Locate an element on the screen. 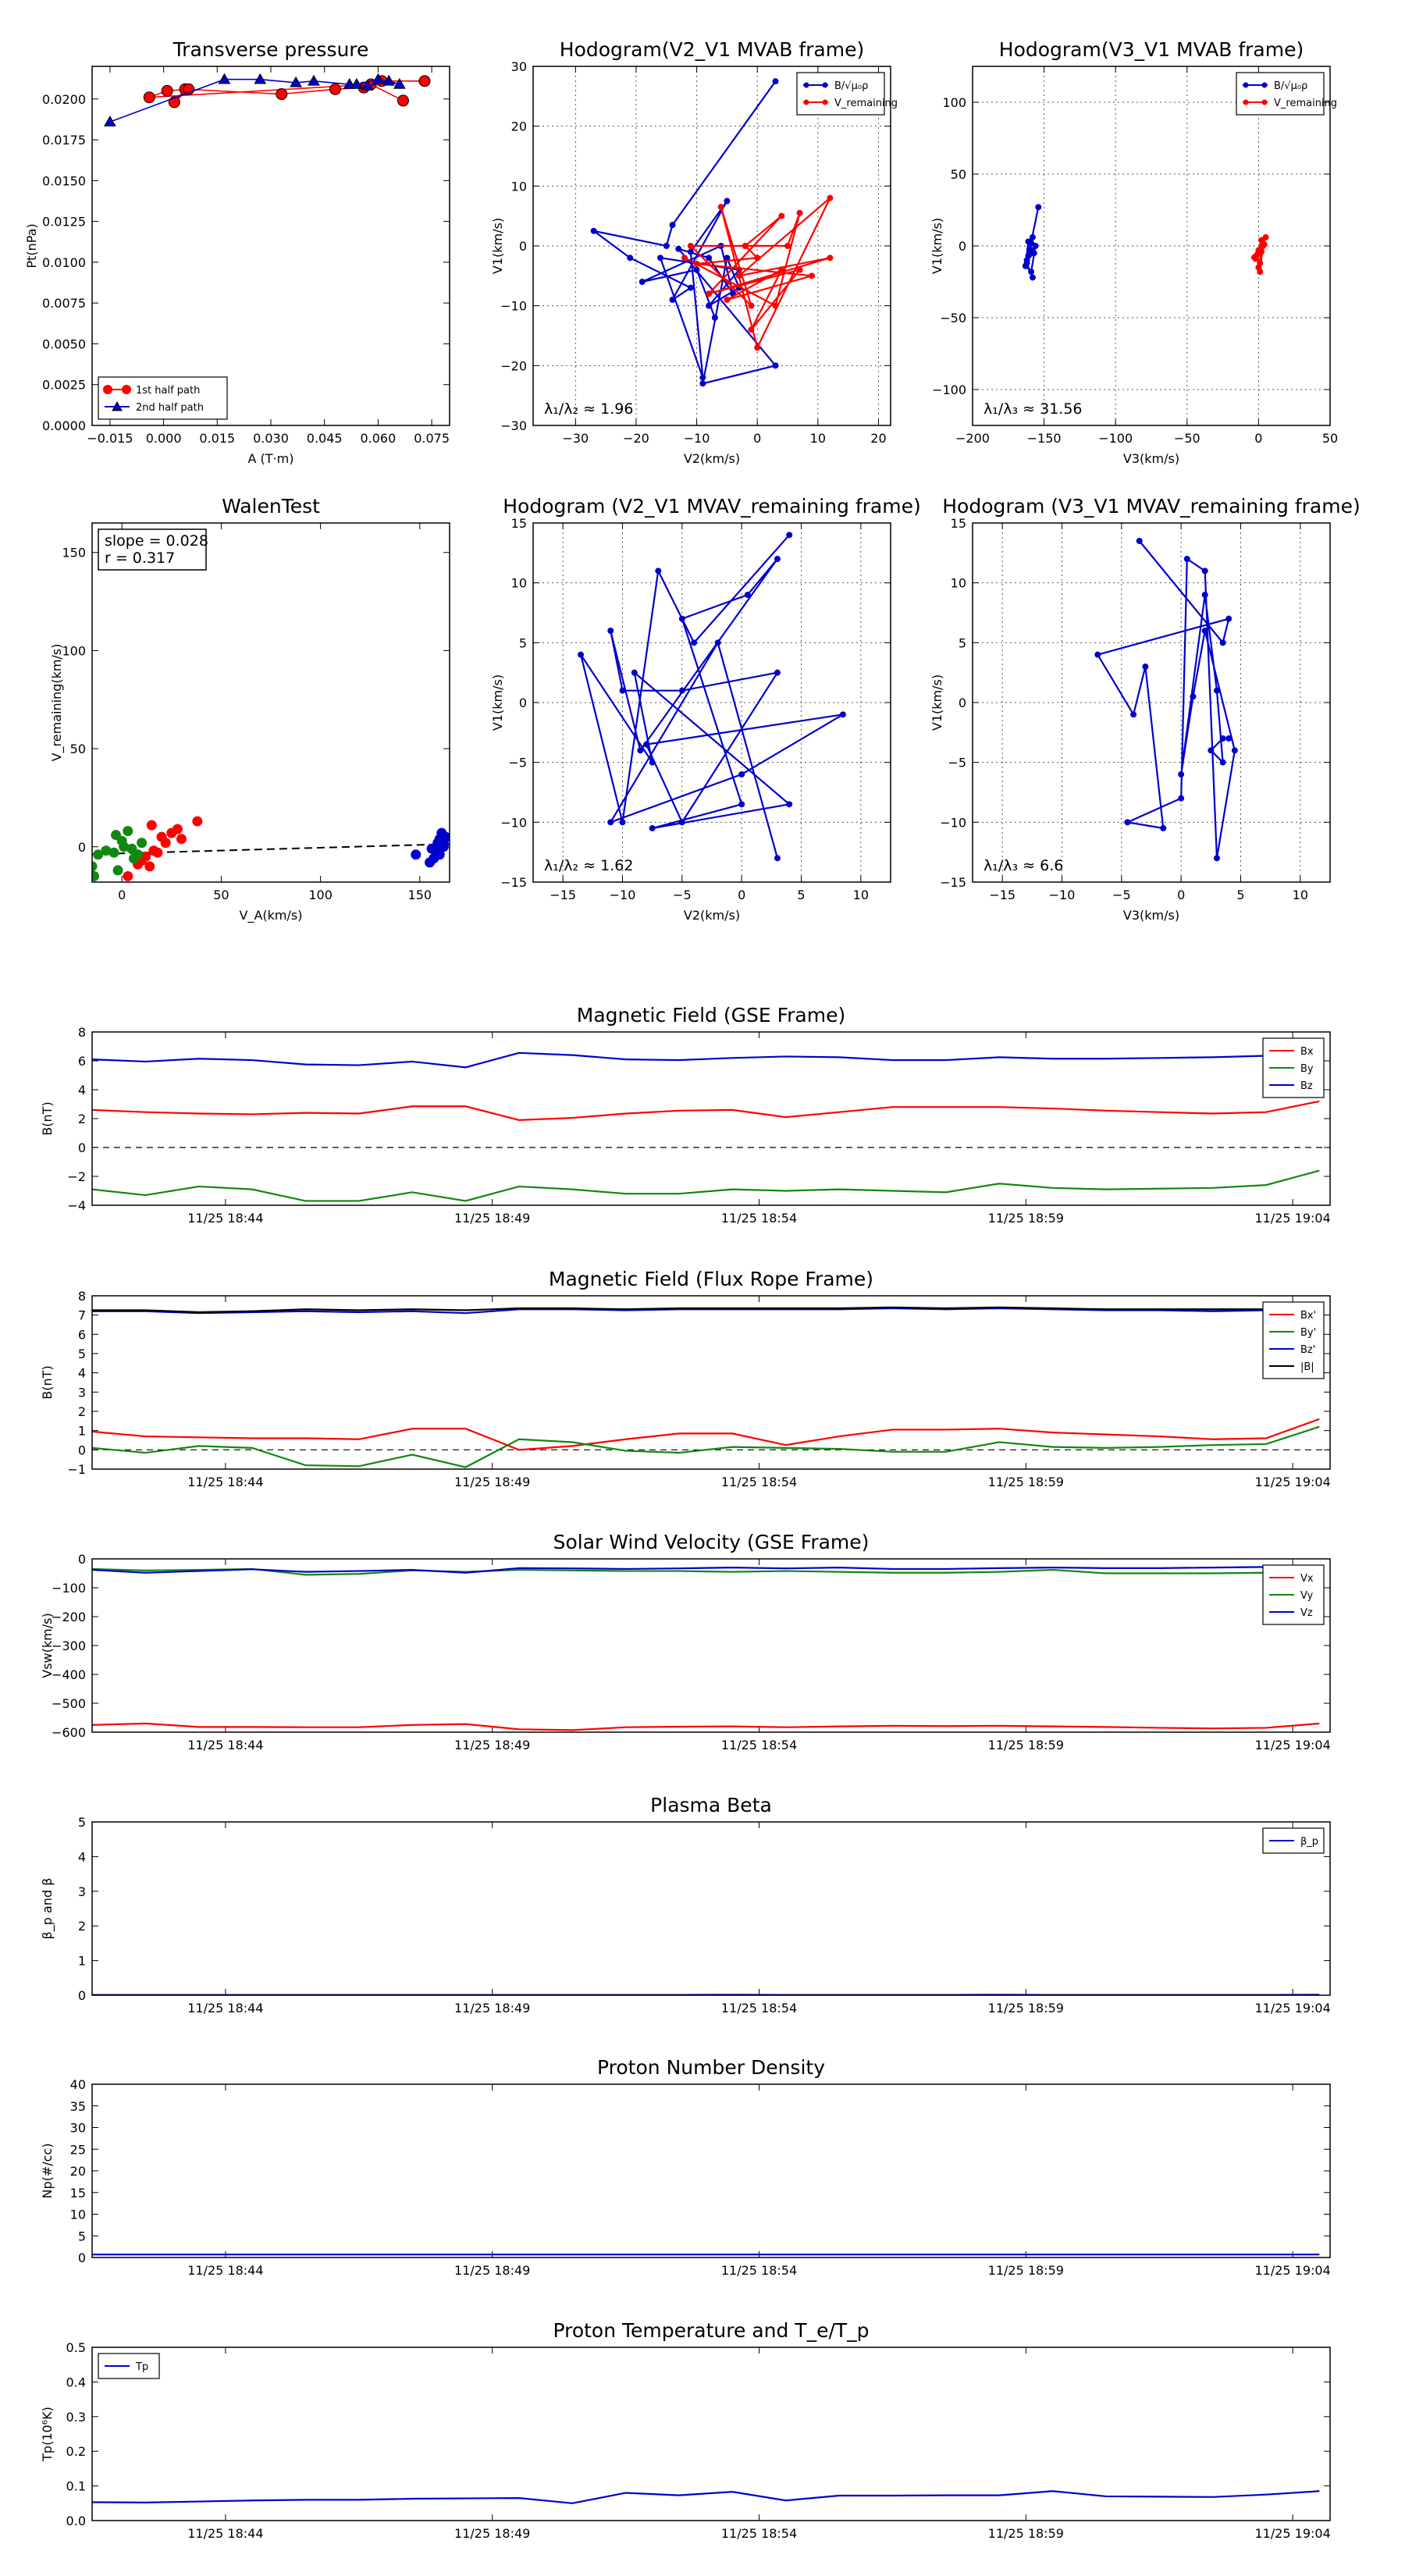 The height and width of the screenshot is (2576, 1405). legend-label: By is located at coordinates (1307, 1069).